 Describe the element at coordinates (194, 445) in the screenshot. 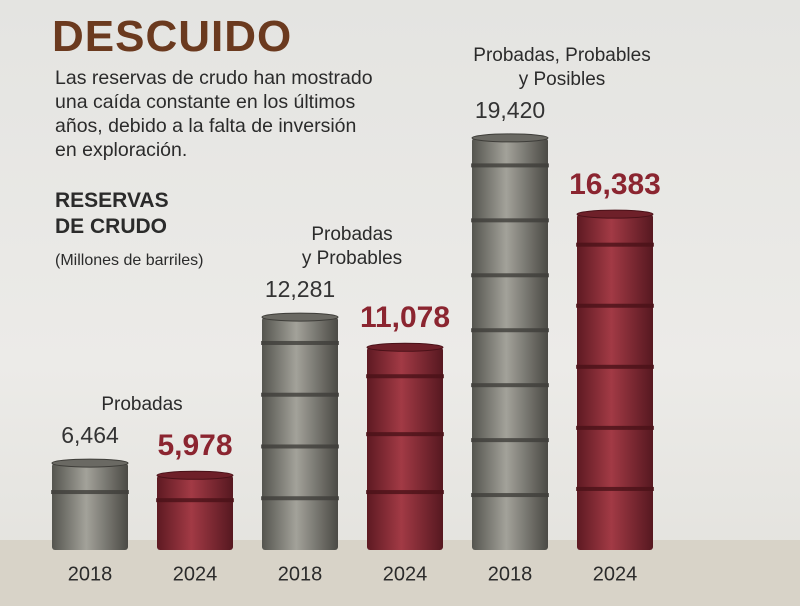

I see `value-label: 5,978` at that location.